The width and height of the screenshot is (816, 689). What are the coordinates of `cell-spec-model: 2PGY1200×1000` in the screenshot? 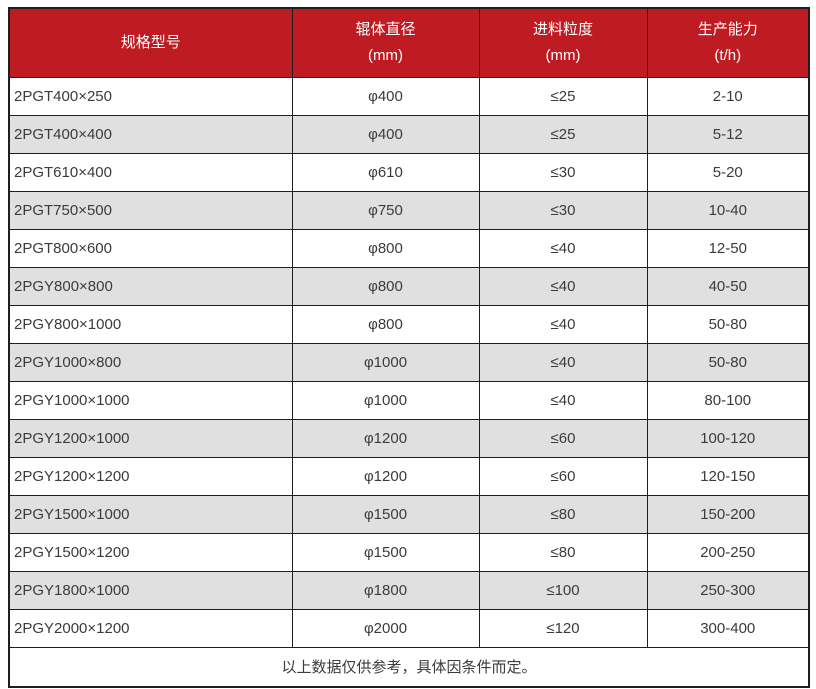 It's located at (150, 438).